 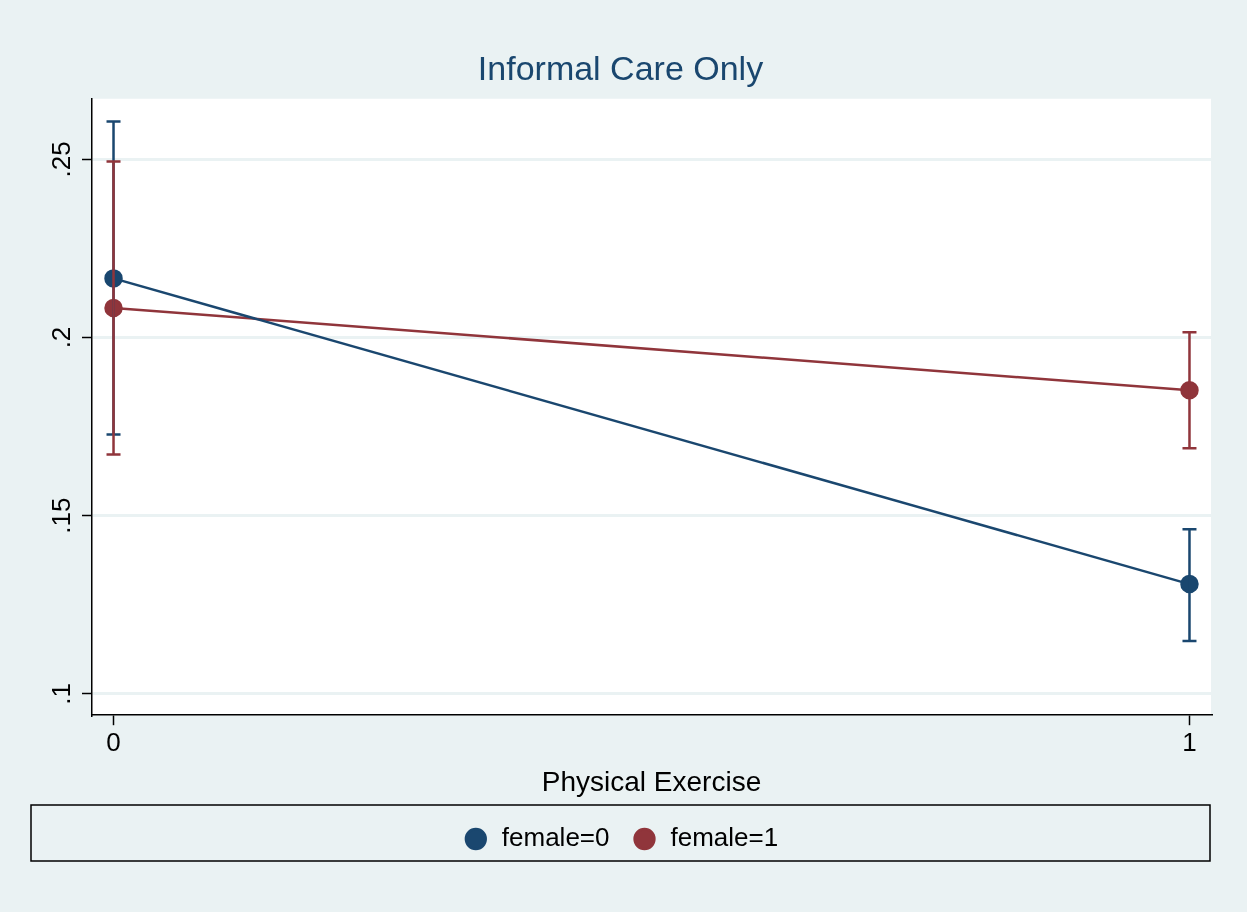 I want to click on x-axis-title: Physical Exercise, so click(x=651, y=781).